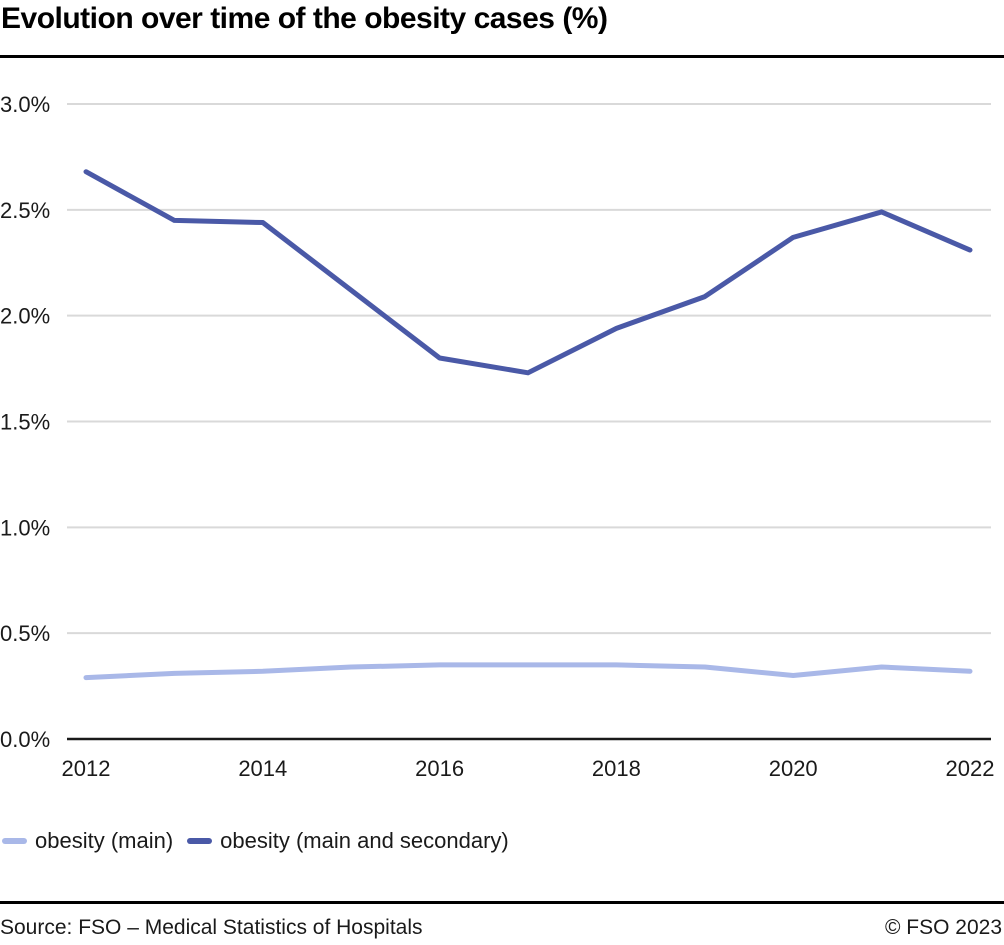  Describe the element at coordinates (616, 768) in the screenshot. I see `x-tick-label: 2018` at that location.